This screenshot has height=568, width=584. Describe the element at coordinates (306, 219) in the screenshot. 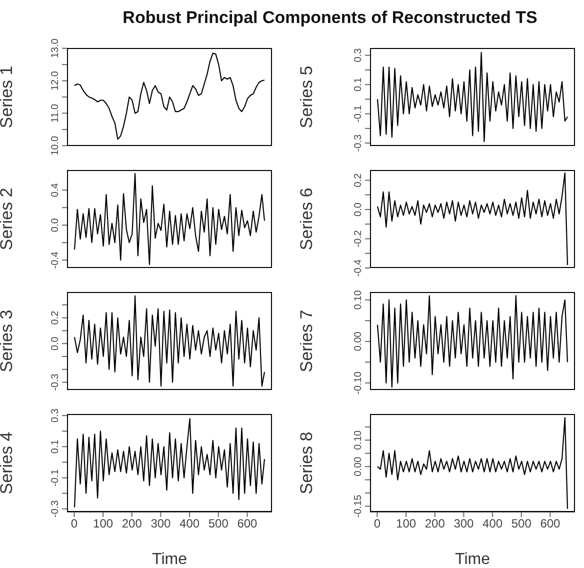

I see `y-axis-title: Series 6` at that location.